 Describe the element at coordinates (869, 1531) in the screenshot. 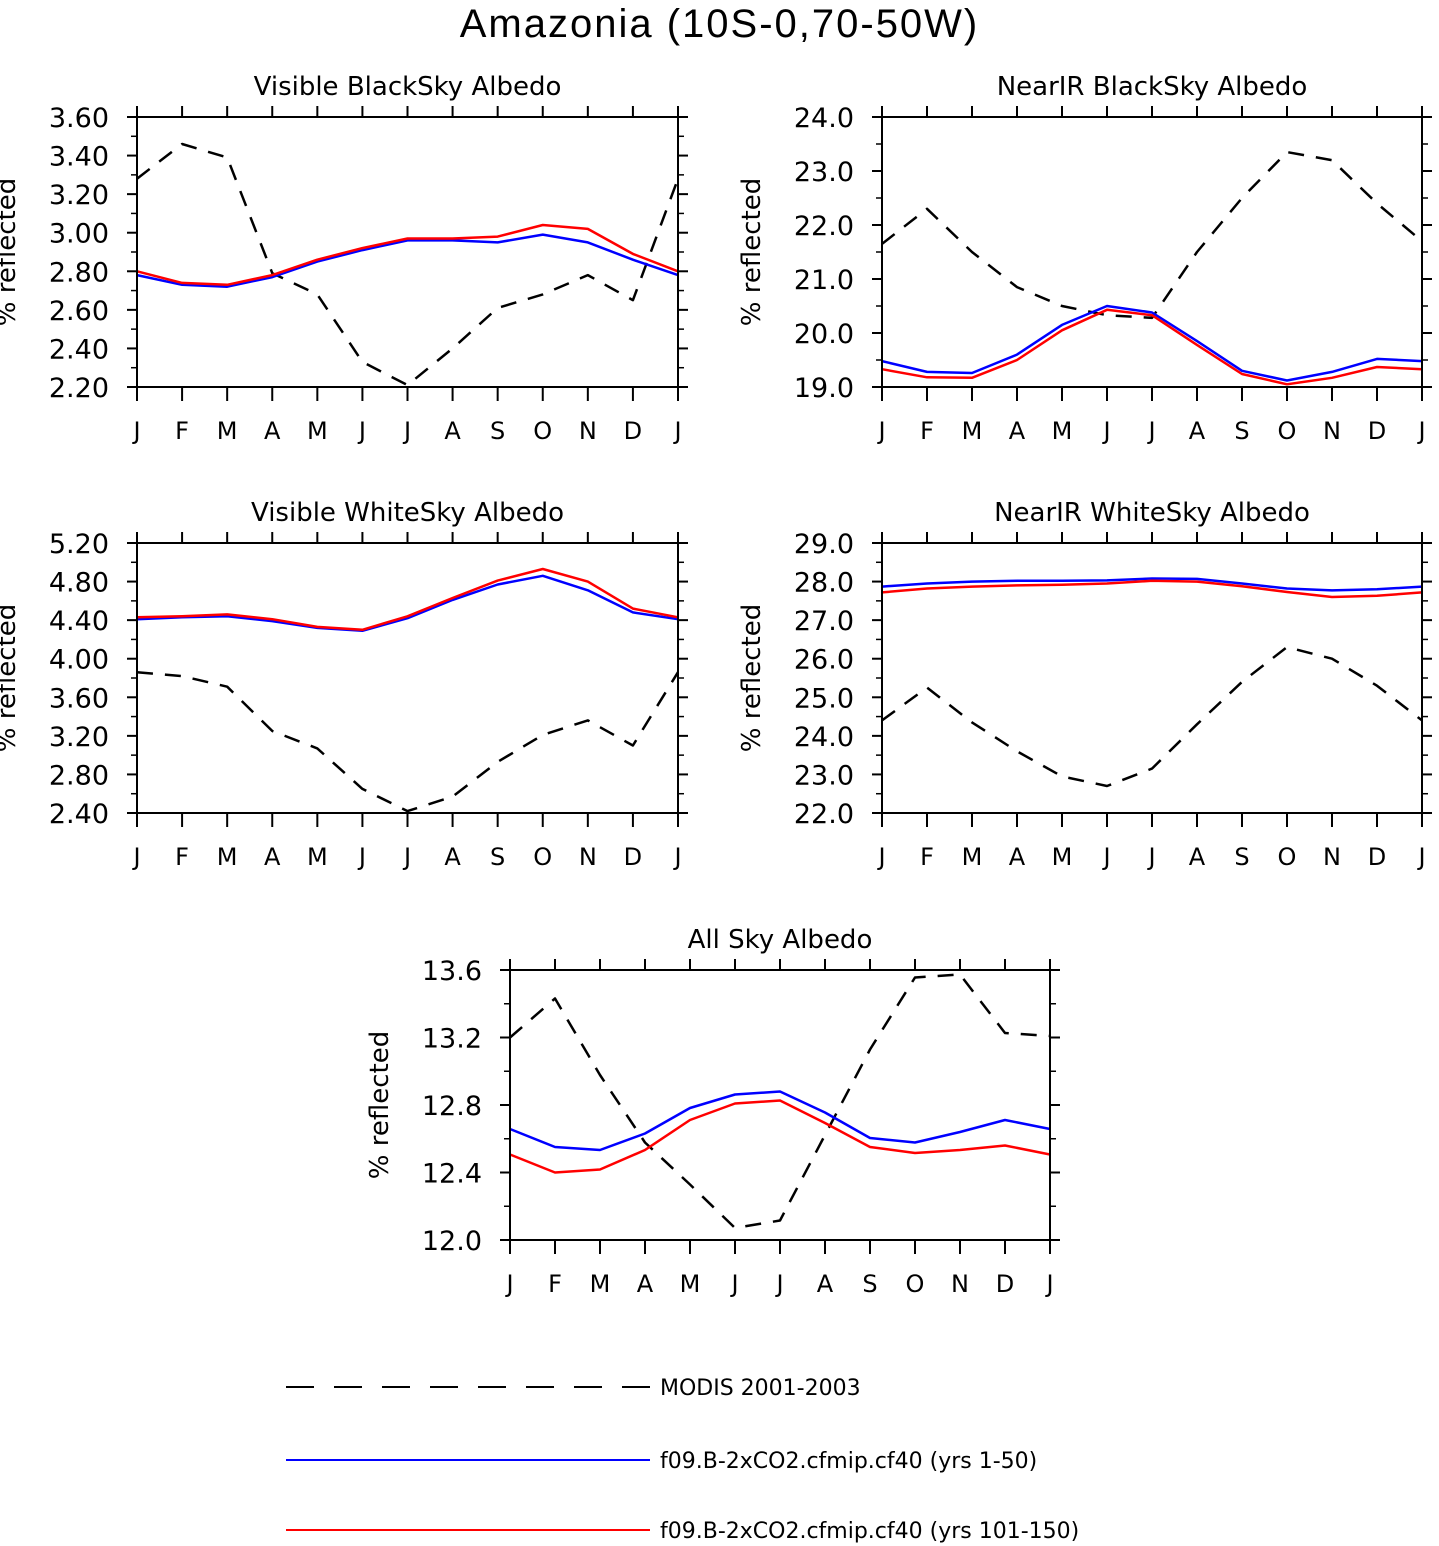

I see `legend-label-3: f09.B-2xCO2.cfmip.cf40 (yrs 101-150)` at that location.